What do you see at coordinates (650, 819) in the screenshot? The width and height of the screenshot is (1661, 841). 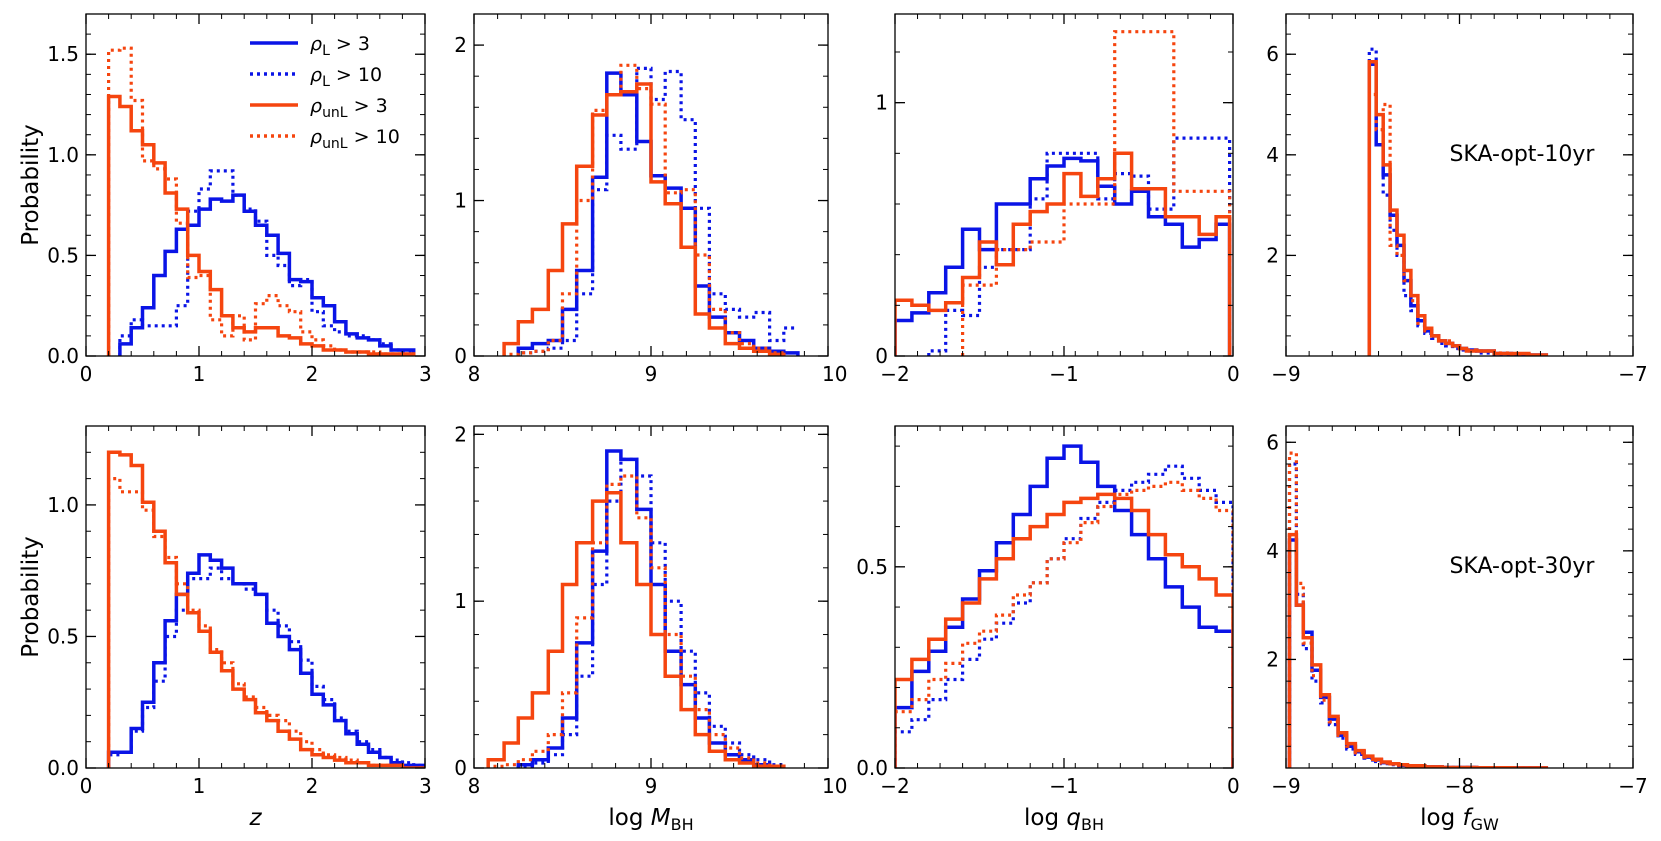 I see `x-axis-label: log MBH` at bounding box center [650, 819].